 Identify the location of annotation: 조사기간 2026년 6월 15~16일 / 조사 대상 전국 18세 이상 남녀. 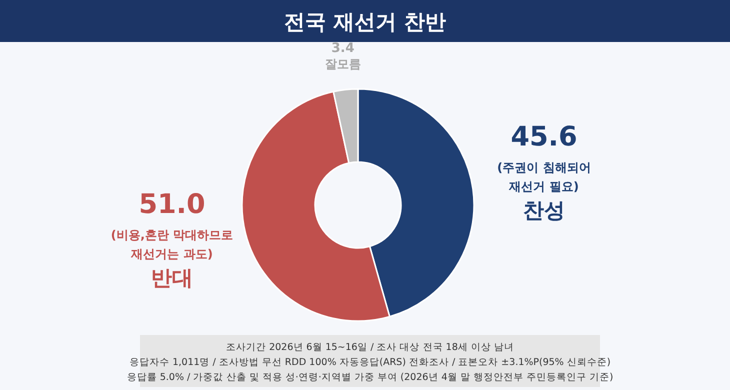
(370, 347).